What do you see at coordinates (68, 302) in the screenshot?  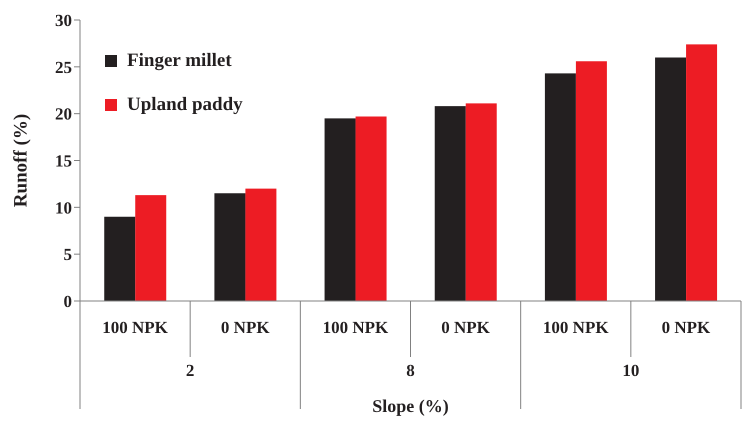 I see `y-tick-label: 0` at bounding box center [68, 302].